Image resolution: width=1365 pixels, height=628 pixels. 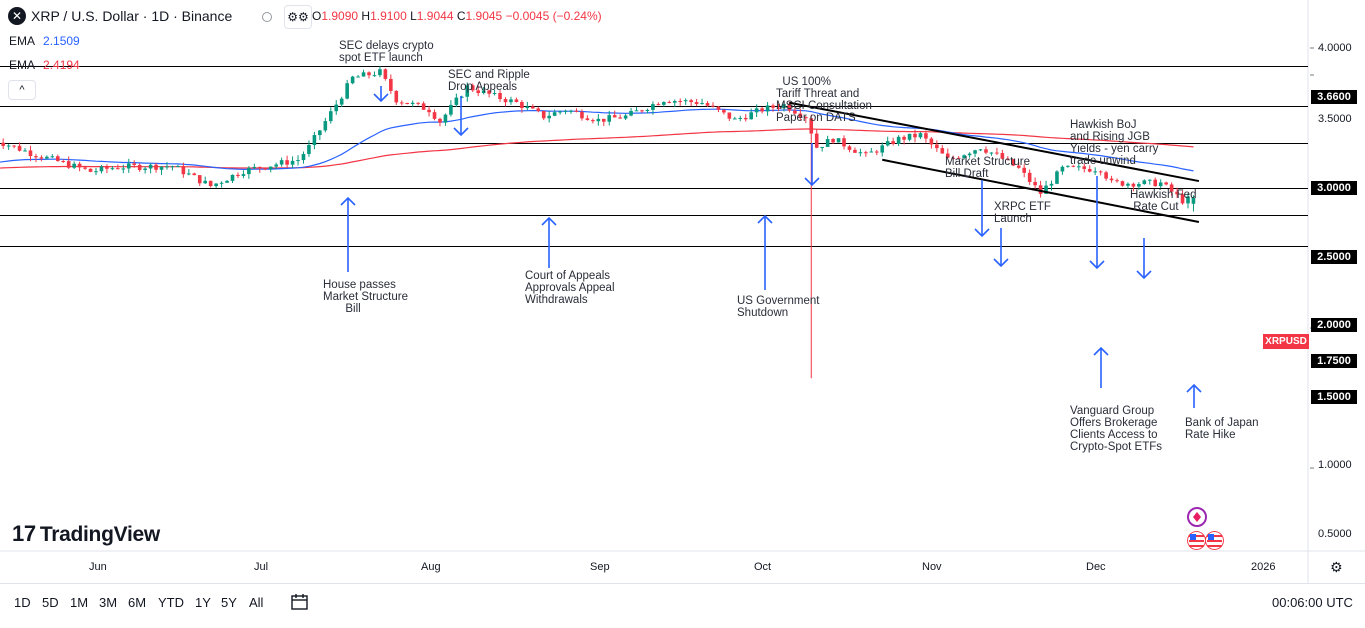 I want to click on ema-fast-legend: EMA 2.1509, so click(x=44, y=41).